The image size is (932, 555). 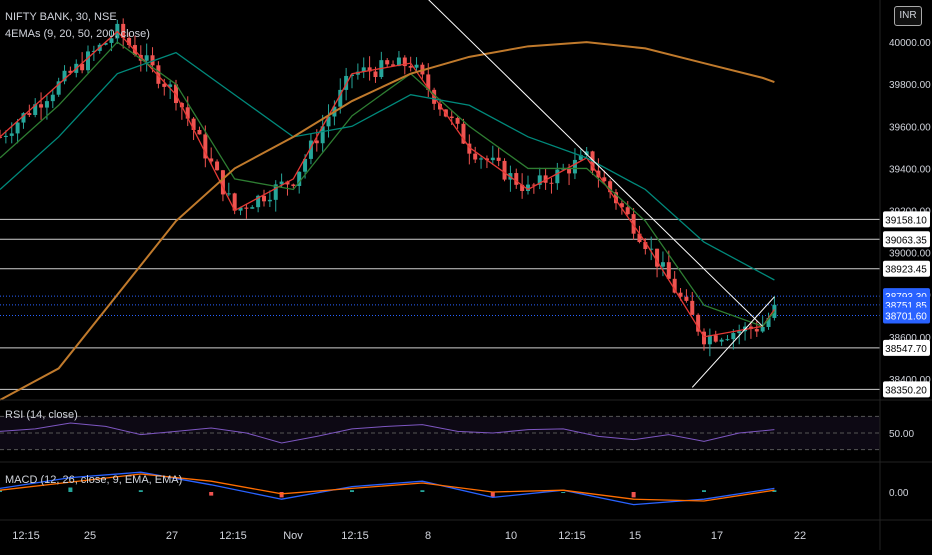 What do you see at coordinates (906, 306) in the screenshot?
I see `level-label: 38751.85` at bounding box center [906, 306].